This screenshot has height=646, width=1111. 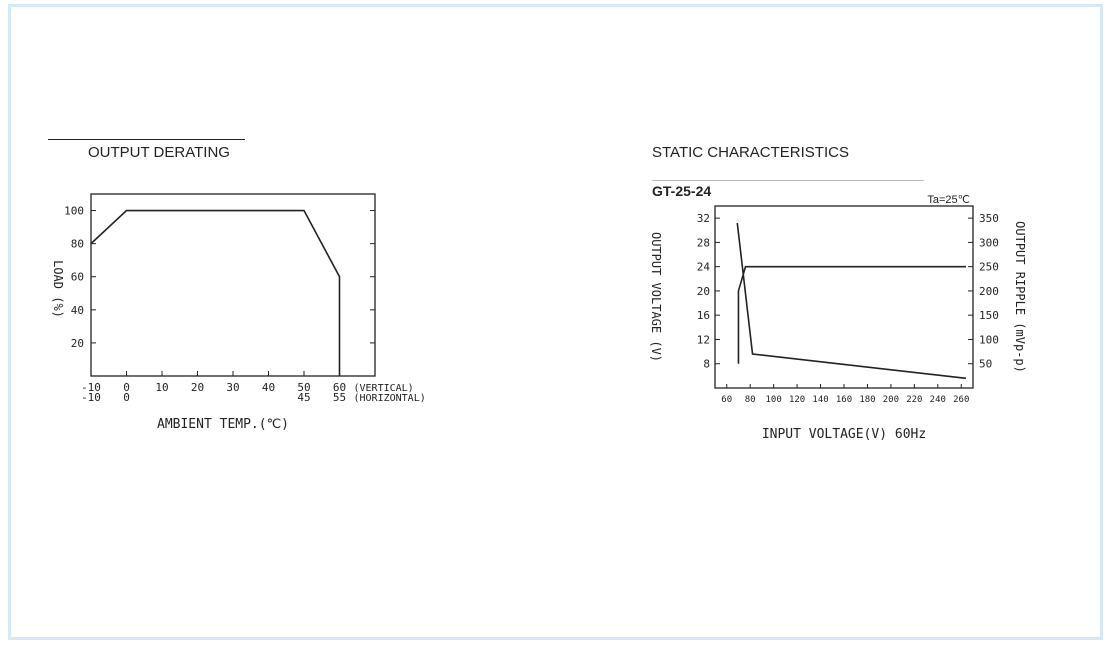 I want to click on y-left-tick-label: 16, so click(x=703, y=315).